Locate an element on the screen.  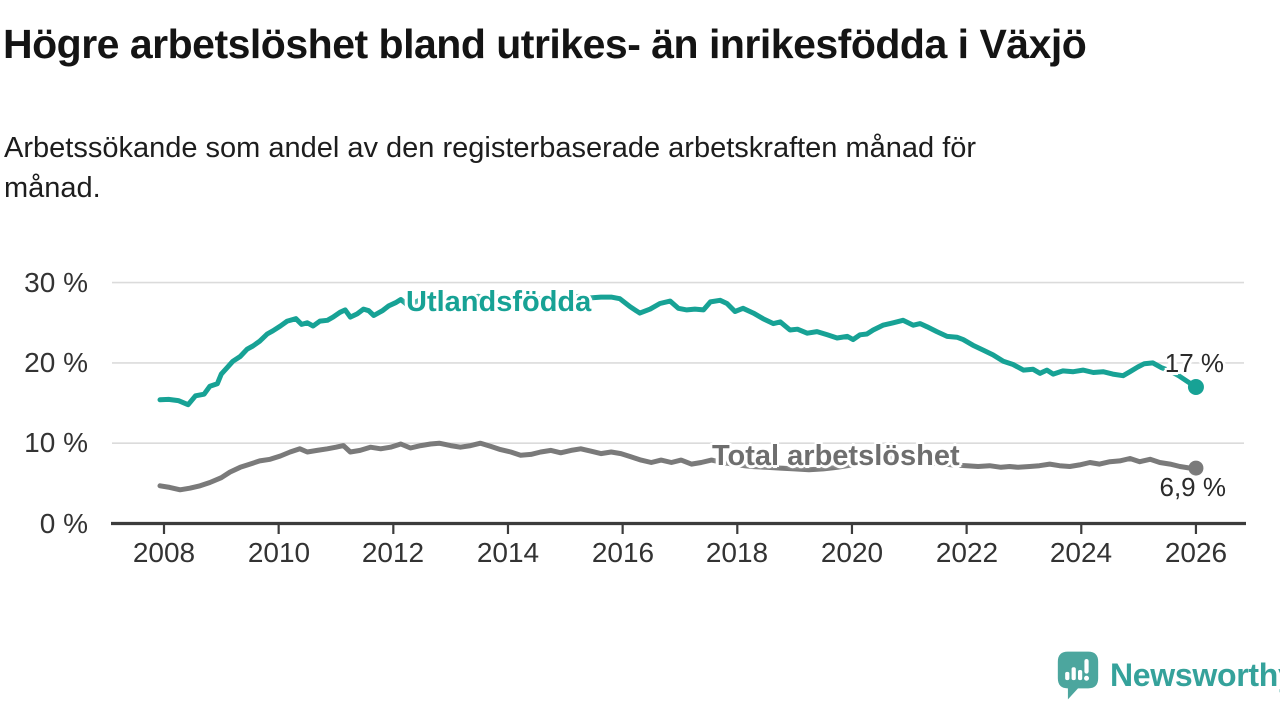
x-tick-label-2010: 2010 is located at coordinates (279, 552).